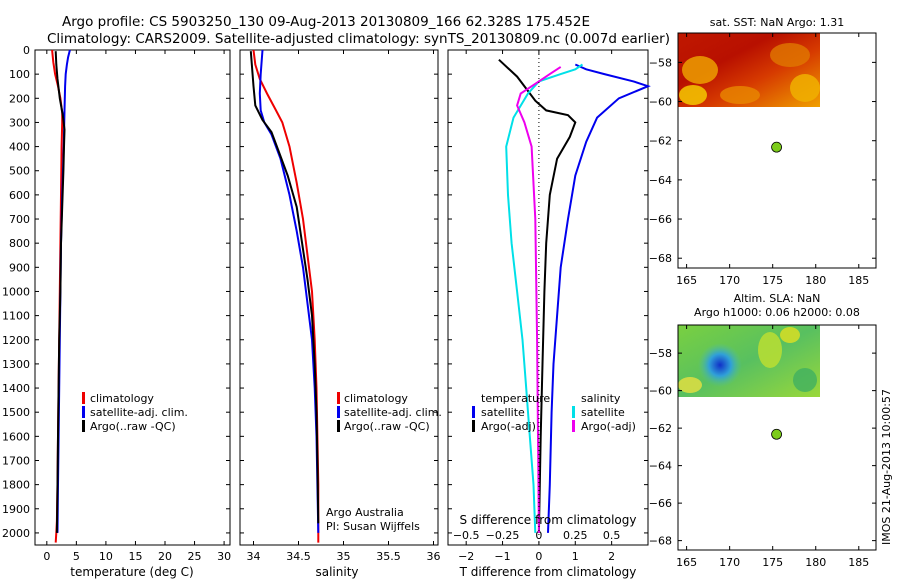  I want to click on legend-temp-argo: Argo(-adj), so click(508, 426).